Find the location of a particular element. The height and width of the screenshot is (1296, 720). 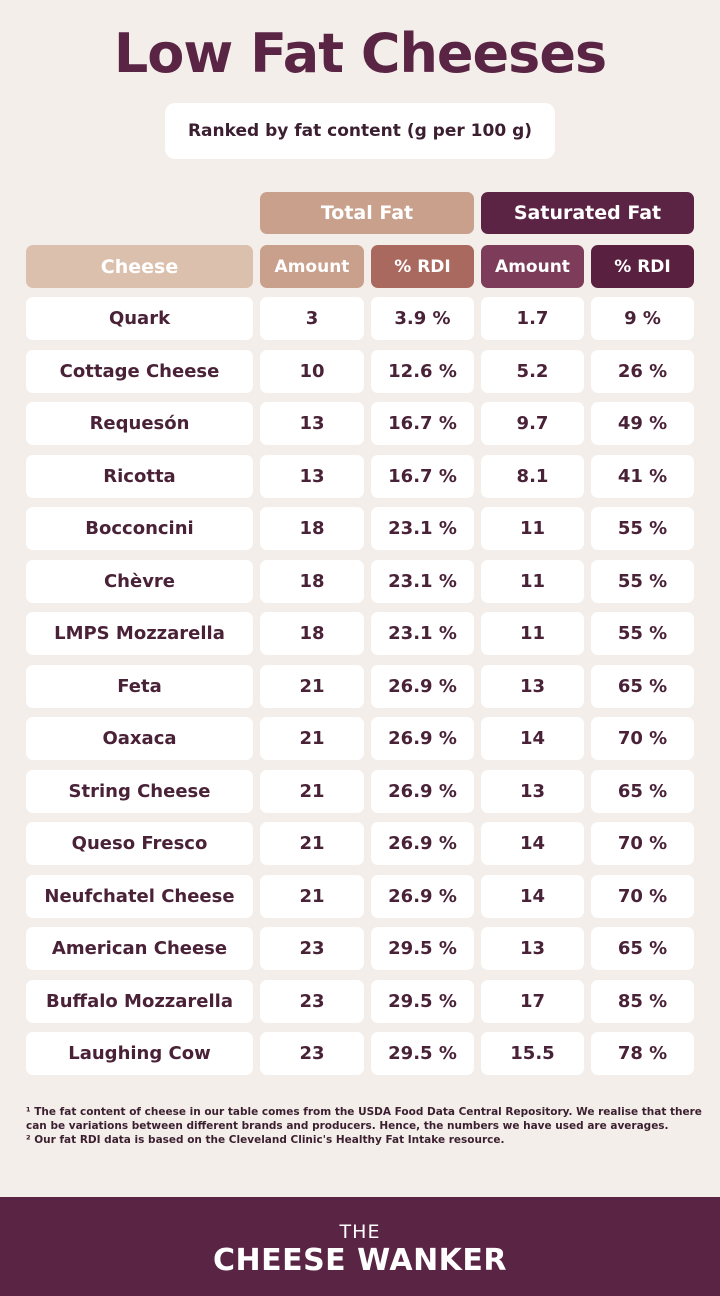

table-cell: Bocconcini is located at coordinates (139, 528).